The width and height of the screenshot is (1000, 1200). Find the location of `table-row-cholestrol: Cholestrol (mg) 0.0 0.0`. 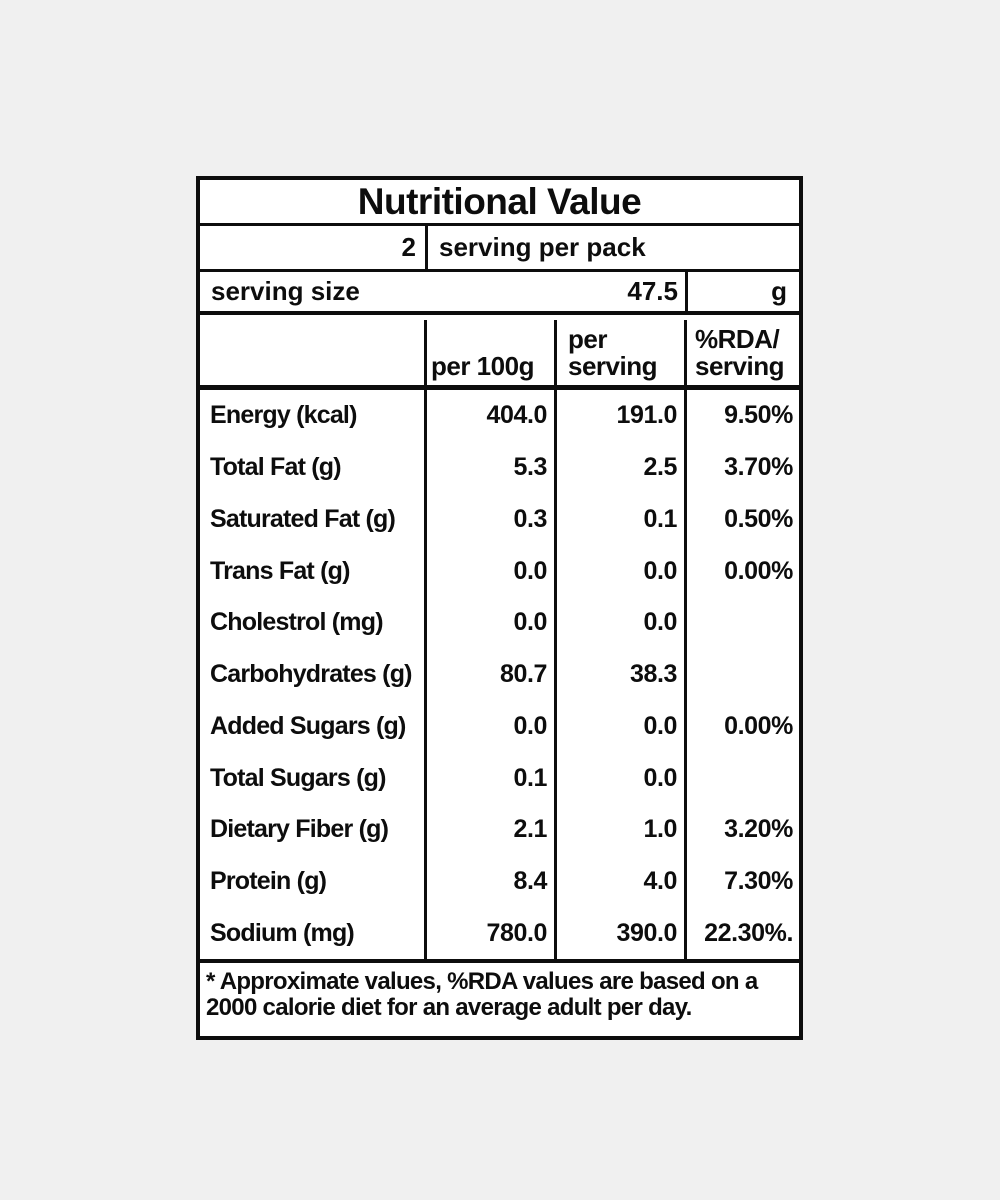

table-row-cholestrol: Cholestrol (mg) 0.0 0.0 is located at coordinates (499, 623).